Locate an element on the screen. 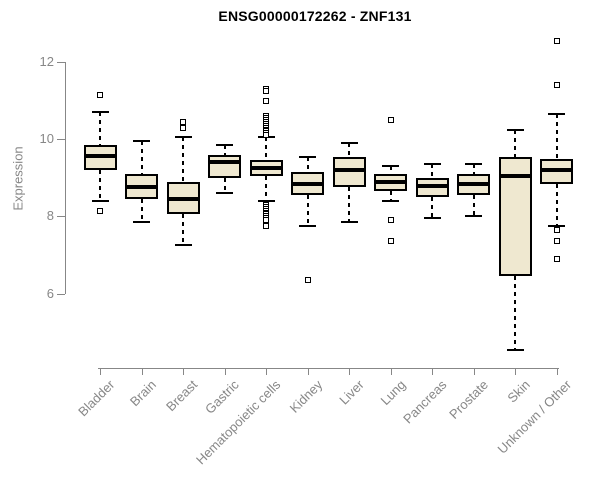 The image size is (600, 500). x-axis-label: Kidney is located at coordinates (306, 396).